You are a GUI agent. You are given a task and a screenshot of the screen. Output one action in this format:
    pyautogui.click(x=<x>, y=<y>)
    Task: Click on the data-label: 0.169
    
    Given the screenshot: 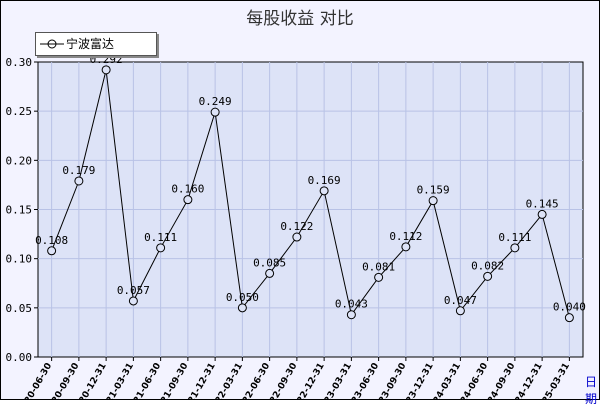 What is the action you would take?
    pyautogui.click(x=324, y=180)
    